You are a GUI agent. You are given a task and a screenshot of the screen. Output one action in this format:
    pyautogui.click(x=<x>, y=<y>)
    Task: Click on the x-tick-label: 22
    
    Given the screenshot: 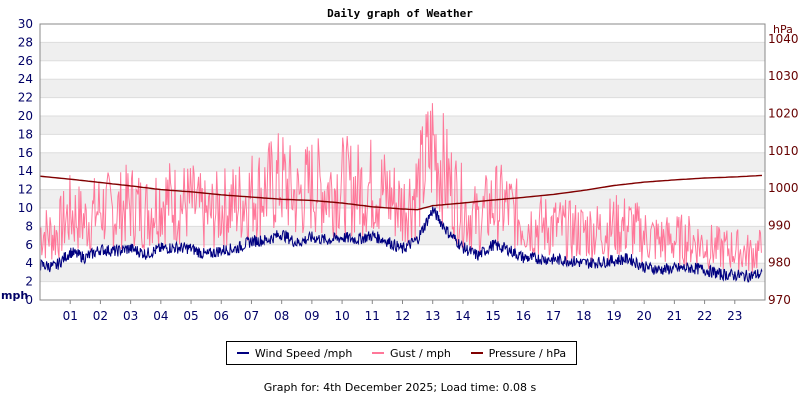 What is the action you would take?
    pyautogui.click(x=704, y=316)
    